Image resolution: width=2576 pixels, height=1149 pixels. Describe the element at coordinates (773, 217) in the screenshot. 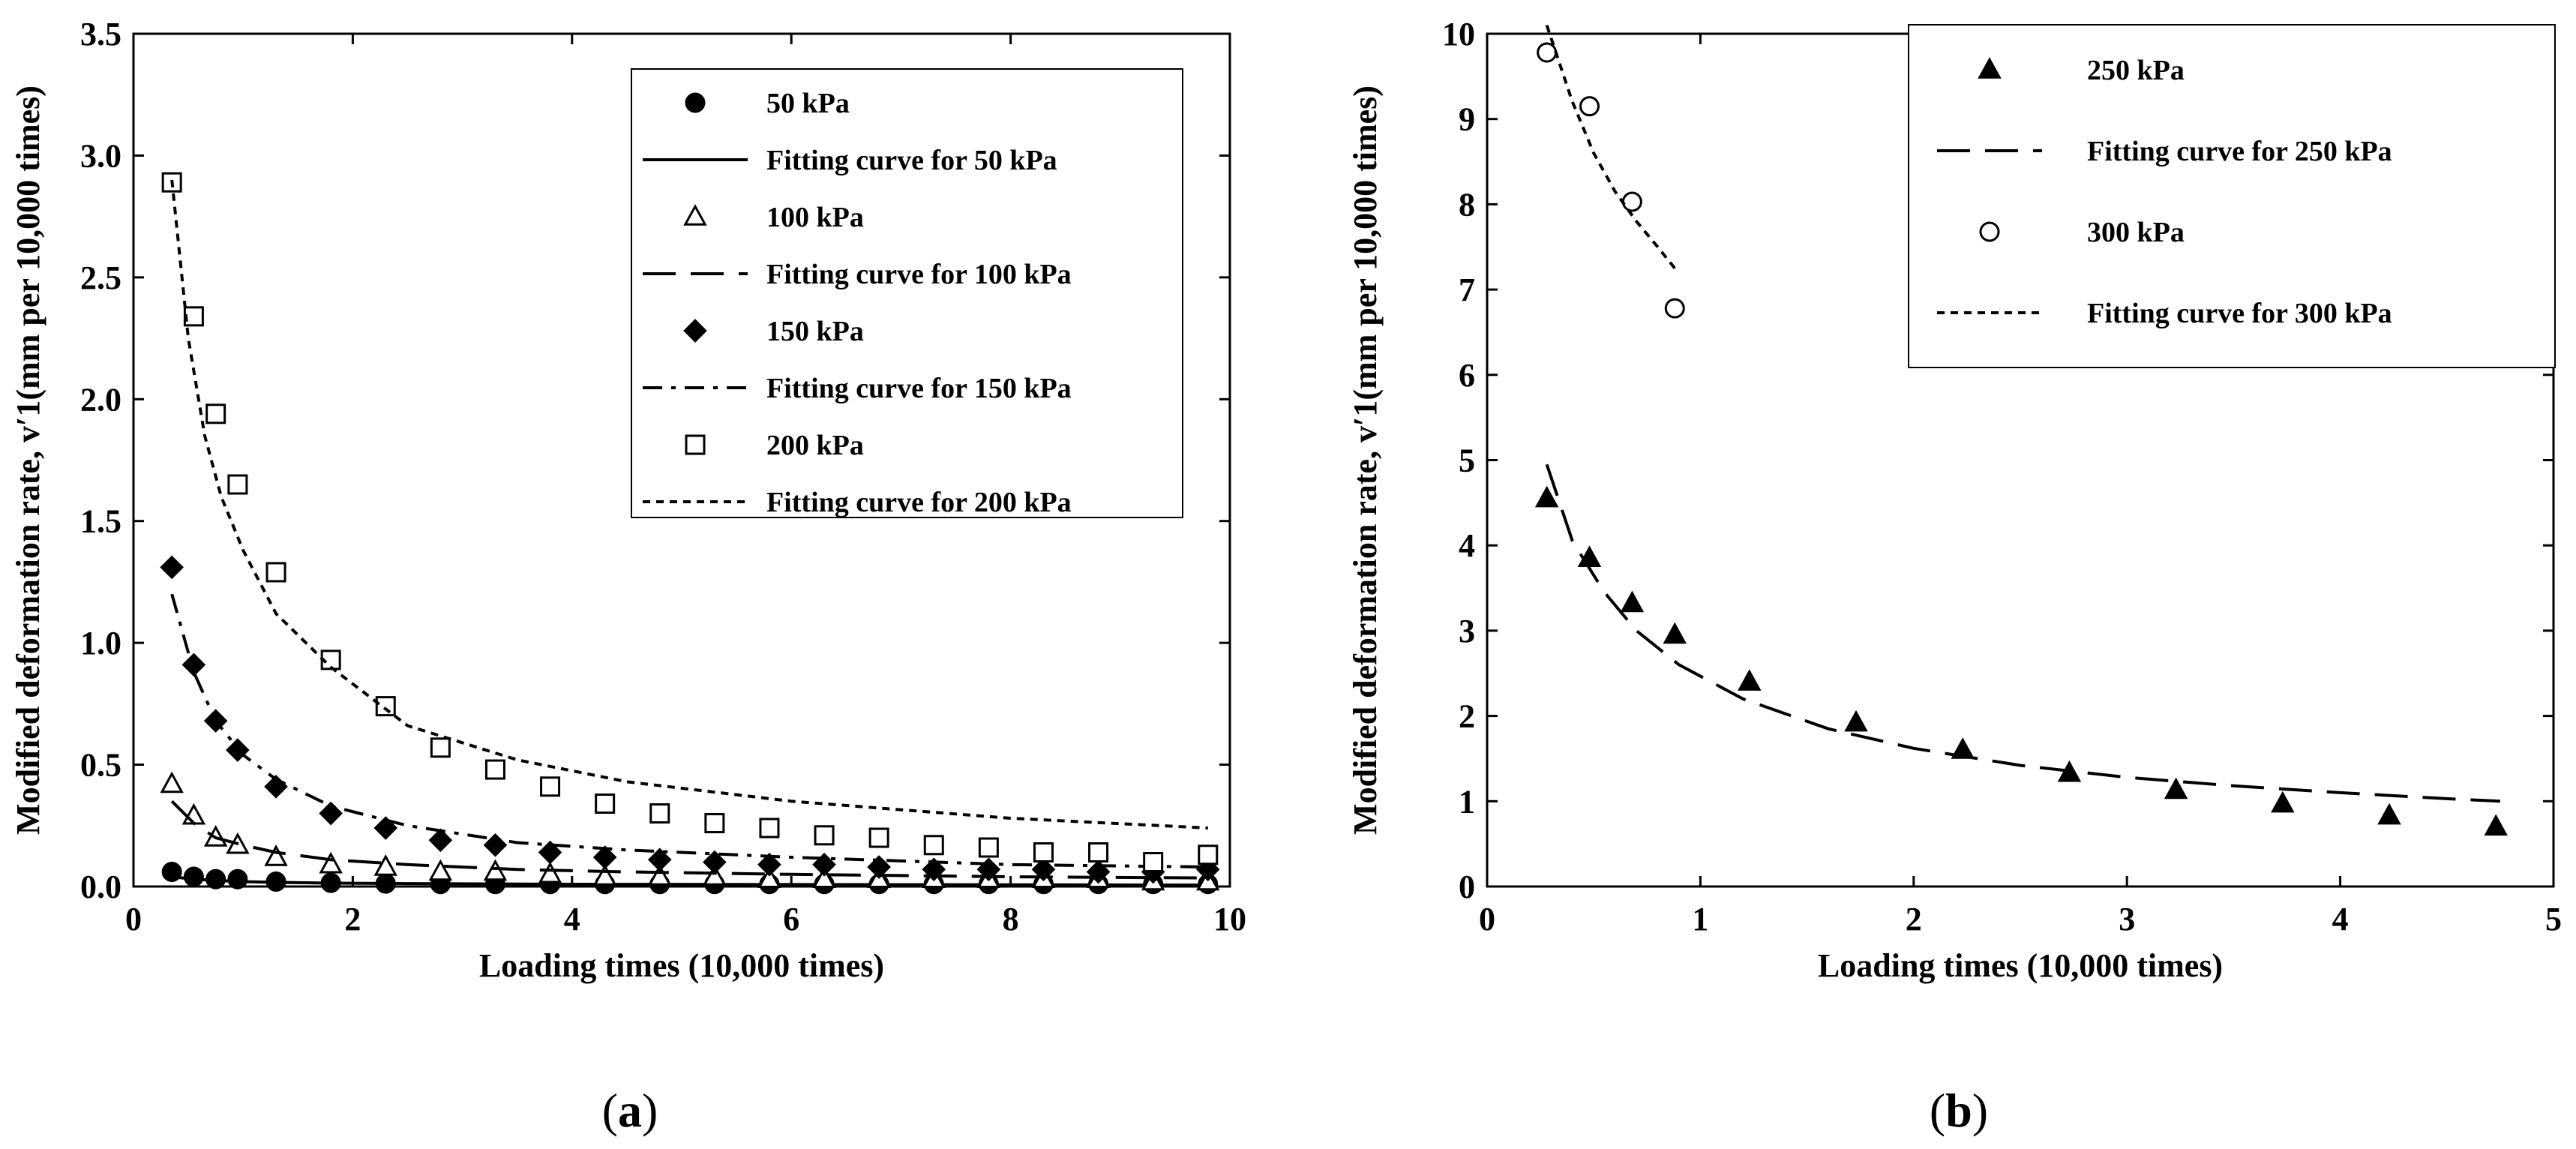

I see `legend-item-100-kpa: 100 kPa` at that location.